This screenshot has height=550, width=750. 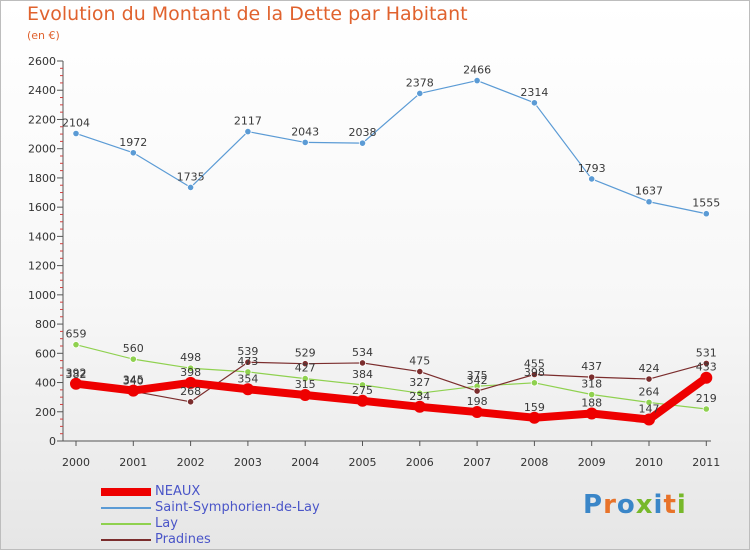 I want to click on data-label-neaux: 398, so click(x=190, y=372).